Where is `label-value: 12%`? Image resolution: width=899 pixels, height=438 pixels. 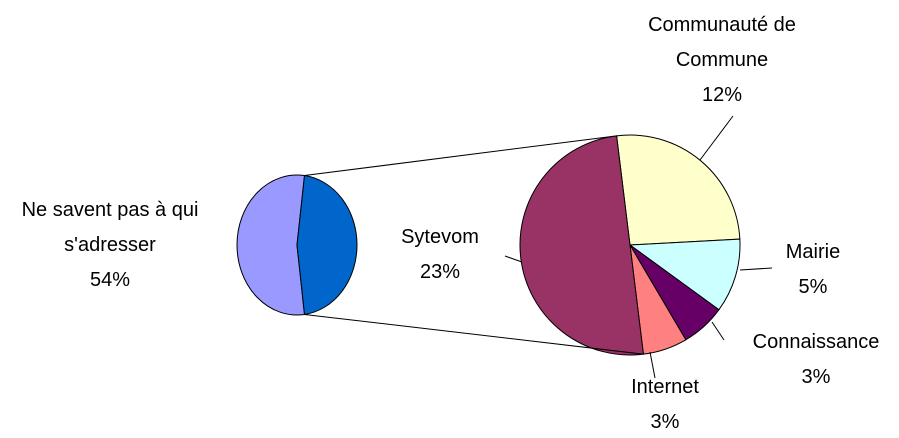 label-value: 12% is located at coordinates (722, 95).